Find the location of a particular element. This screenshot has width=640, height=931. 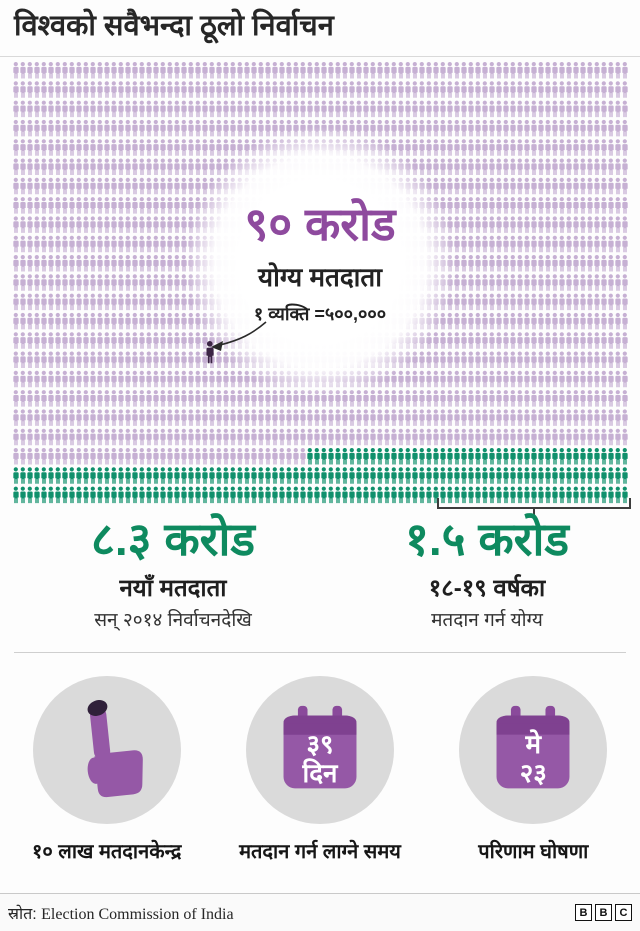

fact-voting-duration: ३९ दिन मतदान गर्न लाग्ने समय is located at coordinates (319, 770).